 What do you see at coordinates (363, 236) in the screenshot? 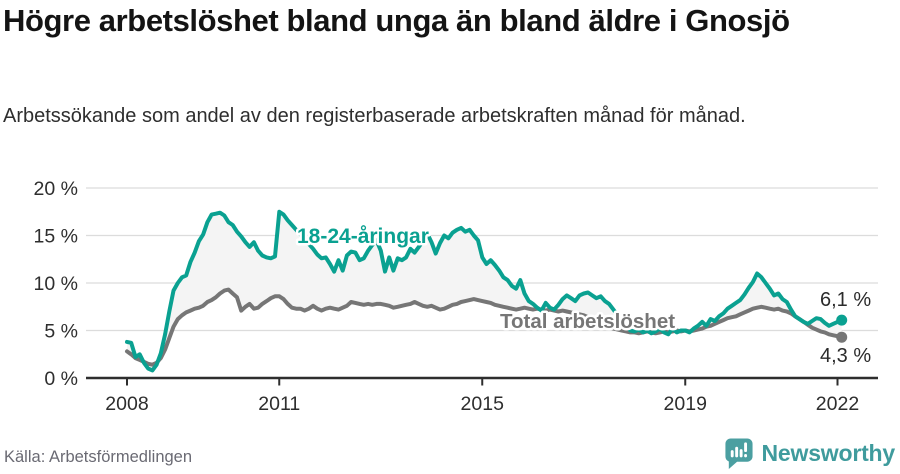
I see `series-inline-label: 18-24-åringar` at bounding box center [363, 236].